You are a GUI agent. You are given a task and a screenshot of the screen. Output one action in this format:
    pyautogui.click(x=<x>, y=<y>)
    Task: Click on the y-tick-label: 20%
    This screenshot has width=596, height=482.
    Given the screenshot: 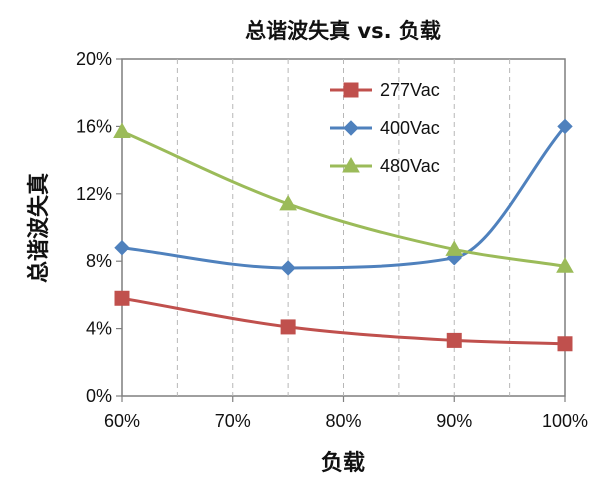 What is the action you would take?
    pyautogui.click(x=94, y=59)
    